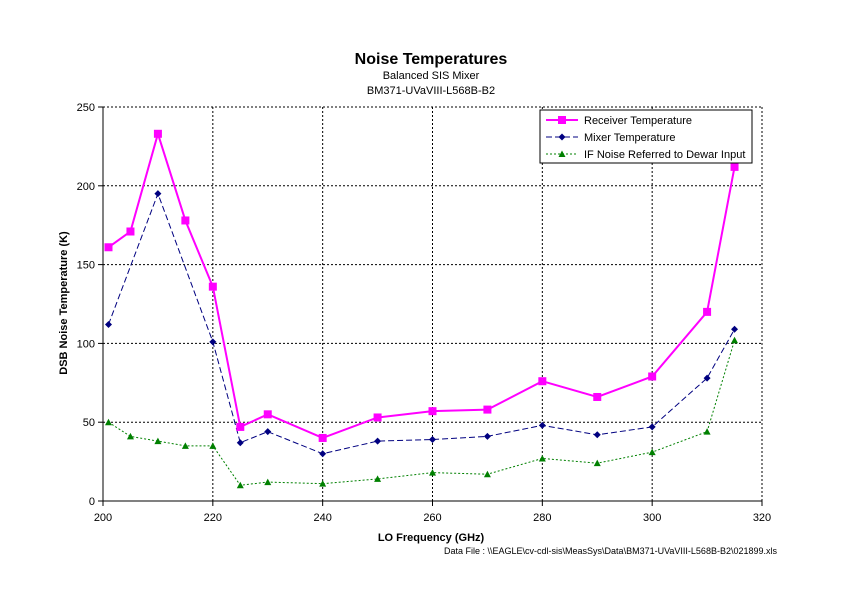 This screenshot has height=591, width=843. I want to click on legend-entry: Receiver Temperature, so click(619, 121).